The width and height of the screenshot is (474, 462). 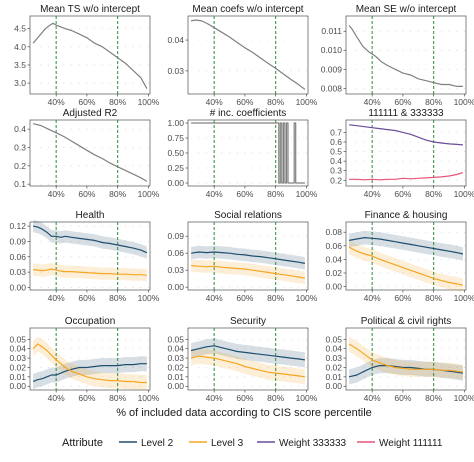 What do you see at coordinates (17, 226) in the screenshot?
I see `y-tick-label: 0.12` at bounding box center [17, 226].